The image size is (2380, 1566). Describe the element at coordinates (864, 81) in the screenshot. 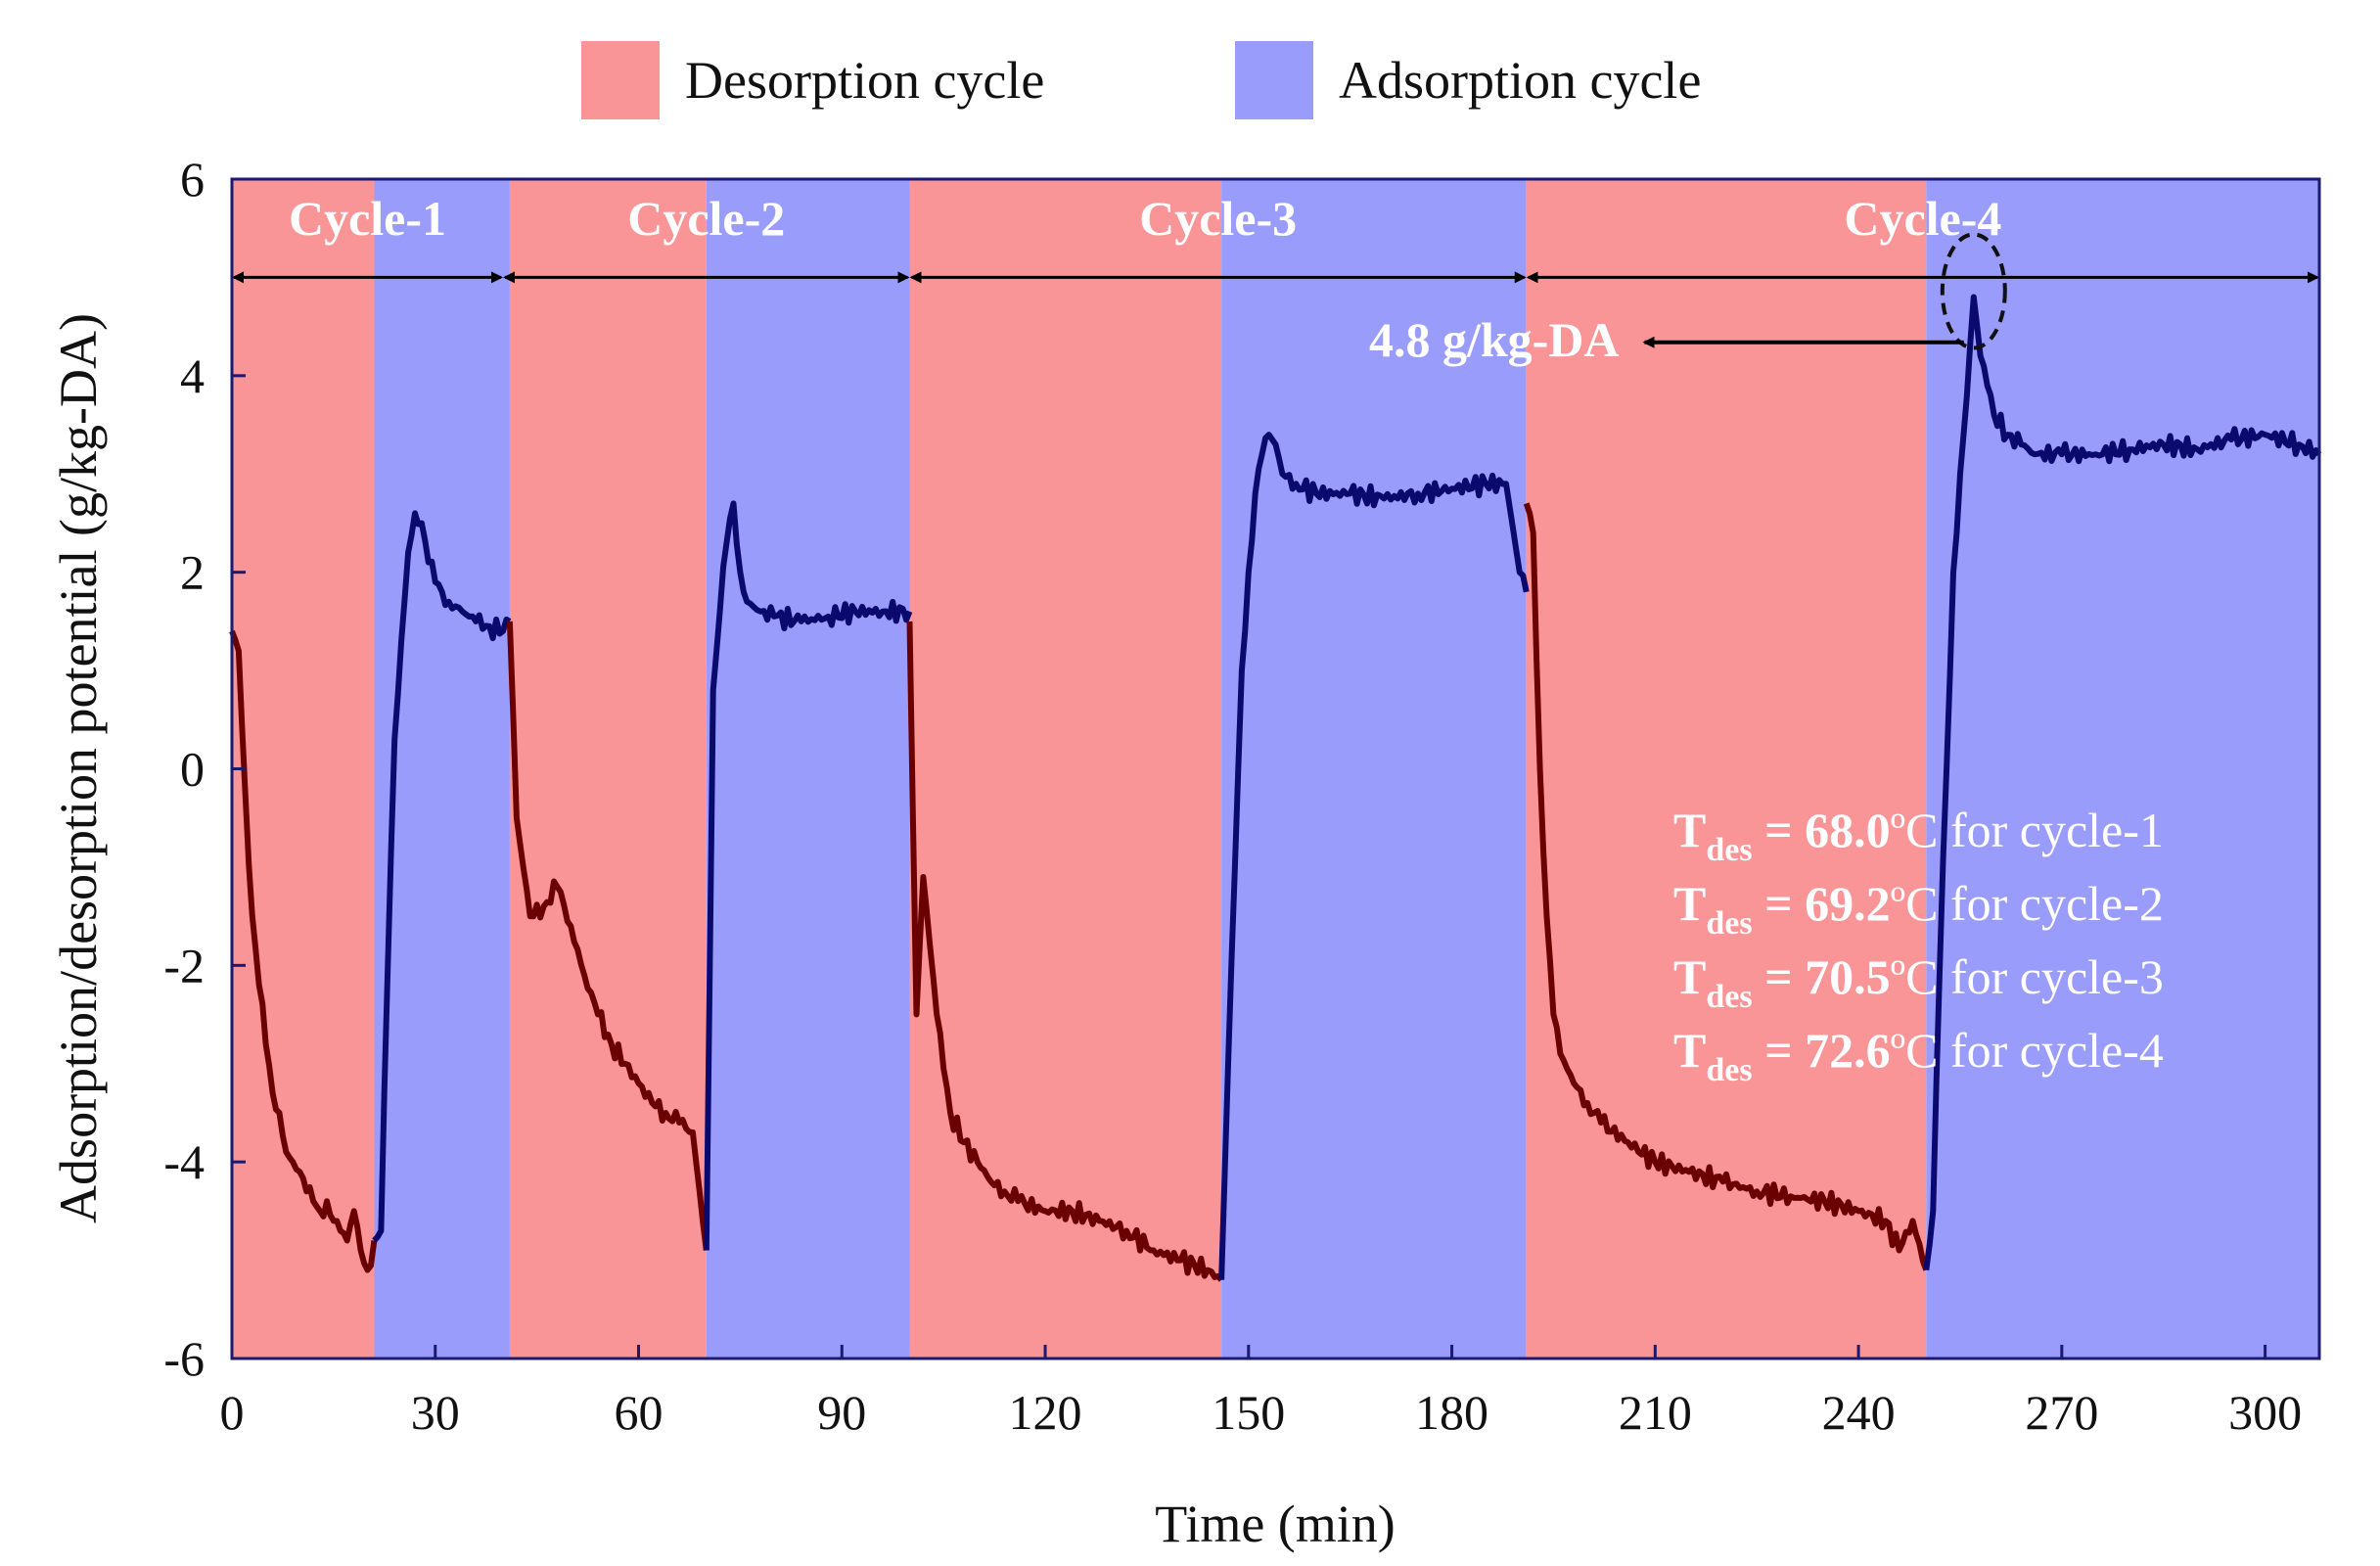

I see `legend-label-desorption: Desorption cycle` at that location.